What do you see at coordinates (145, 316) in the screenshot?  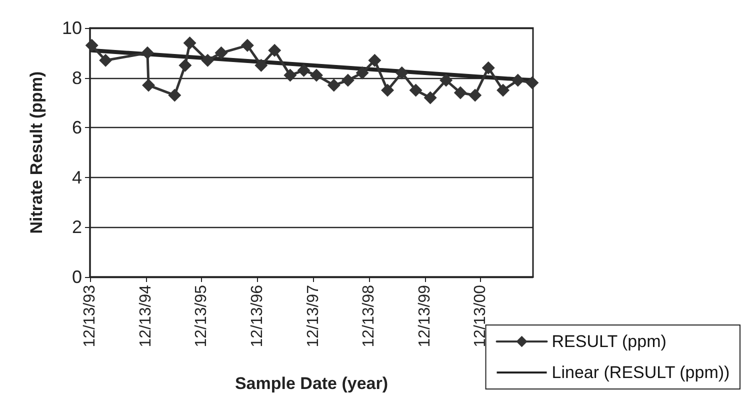 I see `x-tick-label: 12/13/94` at bounding box center [145, 316].